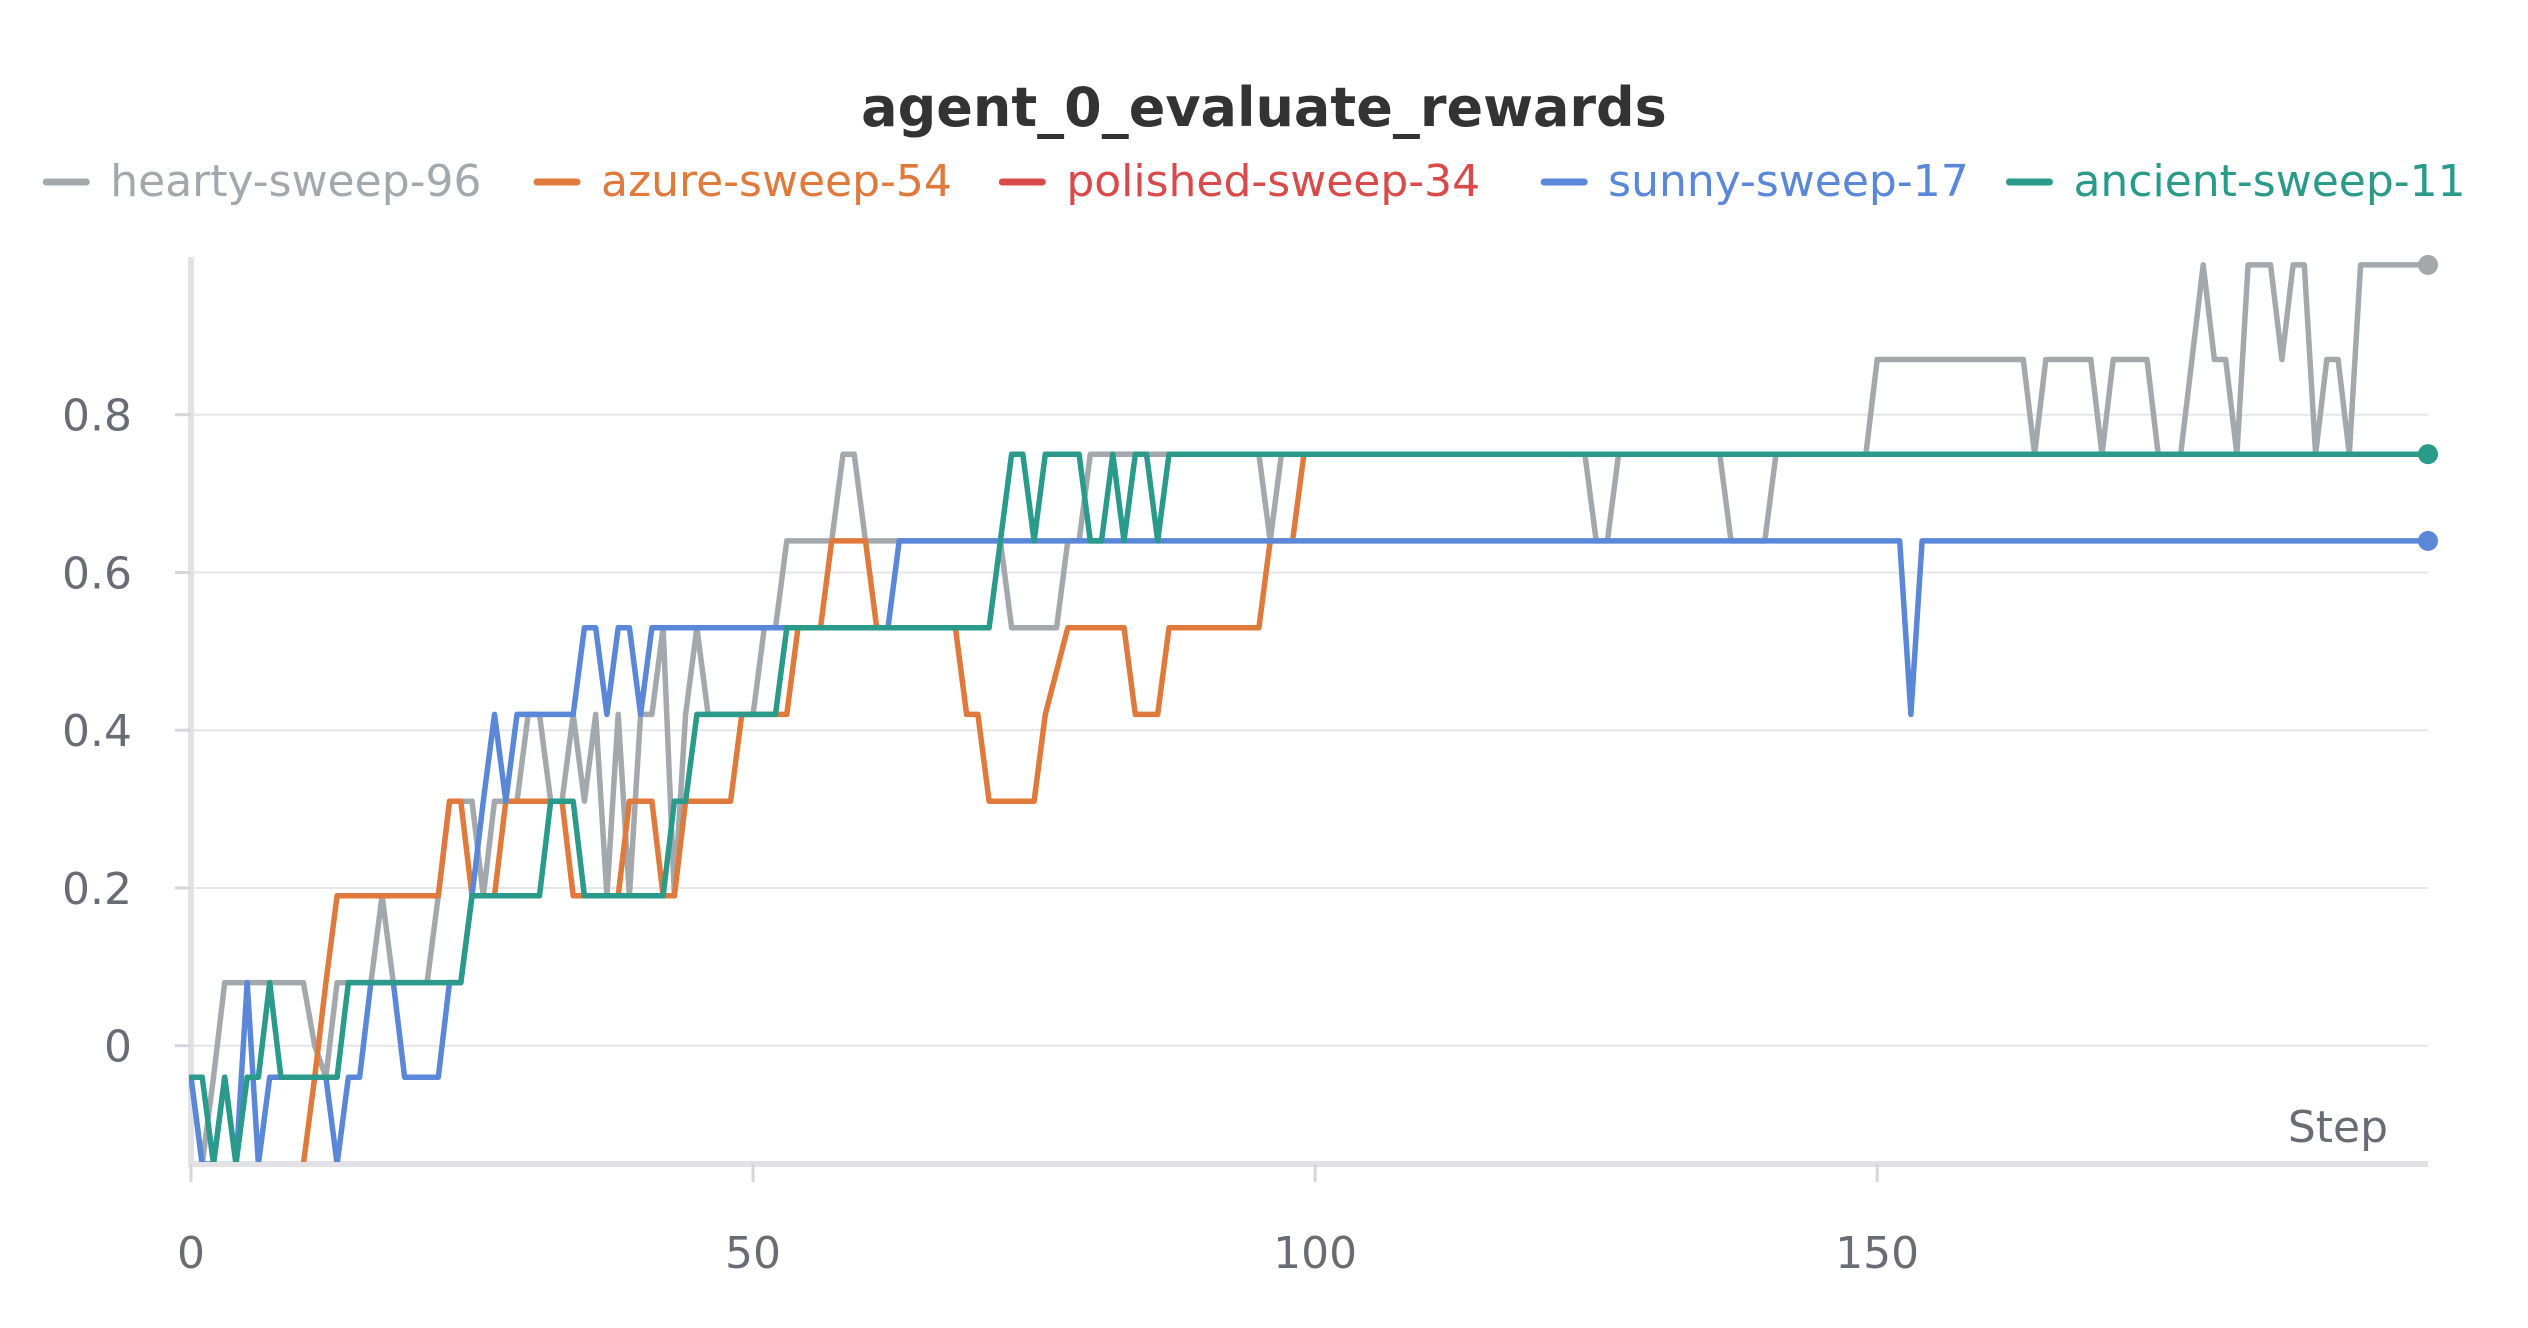 The width and height of the screenshot is (2528, 1328). I want to click on y-tick-label: 0.8, so click(97, 416).